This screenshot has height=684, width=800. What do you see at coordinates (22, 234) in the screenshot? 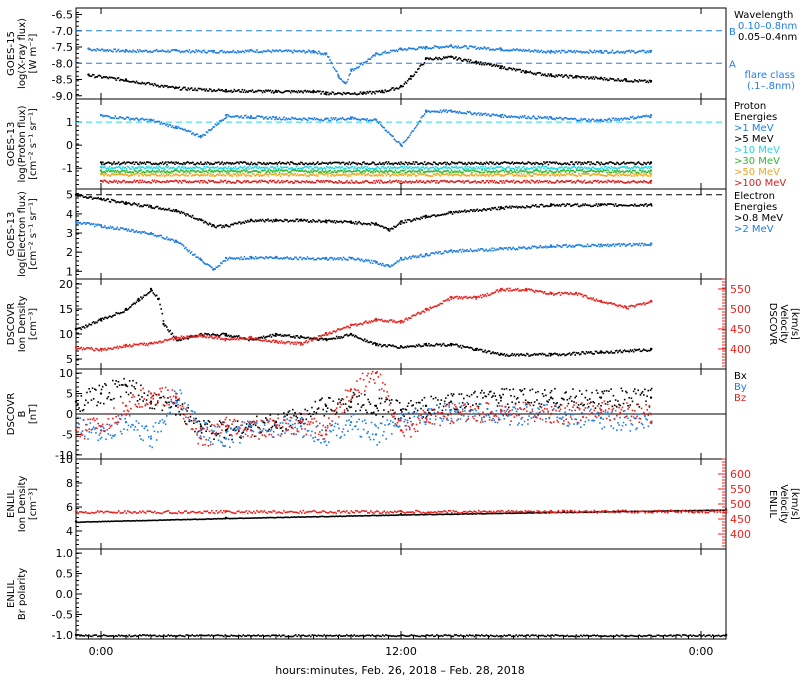
I see `y-axis-label: log(Electron flux)` at bounding box center [22, 234].